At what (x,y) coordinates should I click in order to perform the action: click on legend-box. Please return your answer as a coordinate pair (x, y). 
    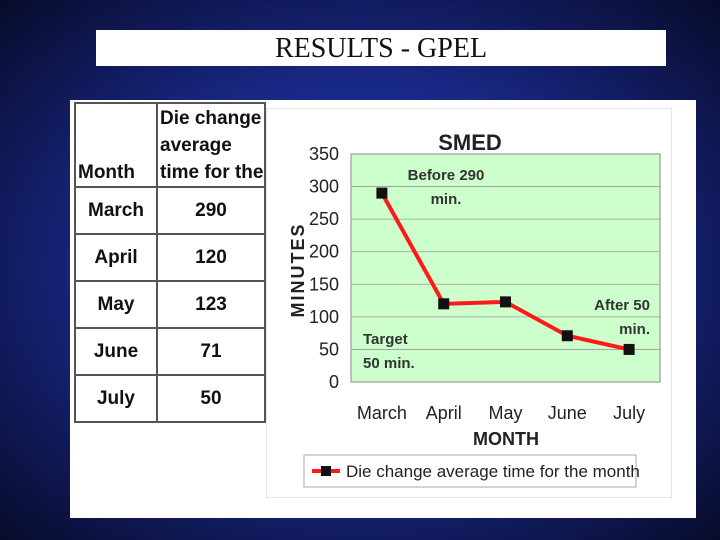
    Looking at the image, I should click on (470, 471).